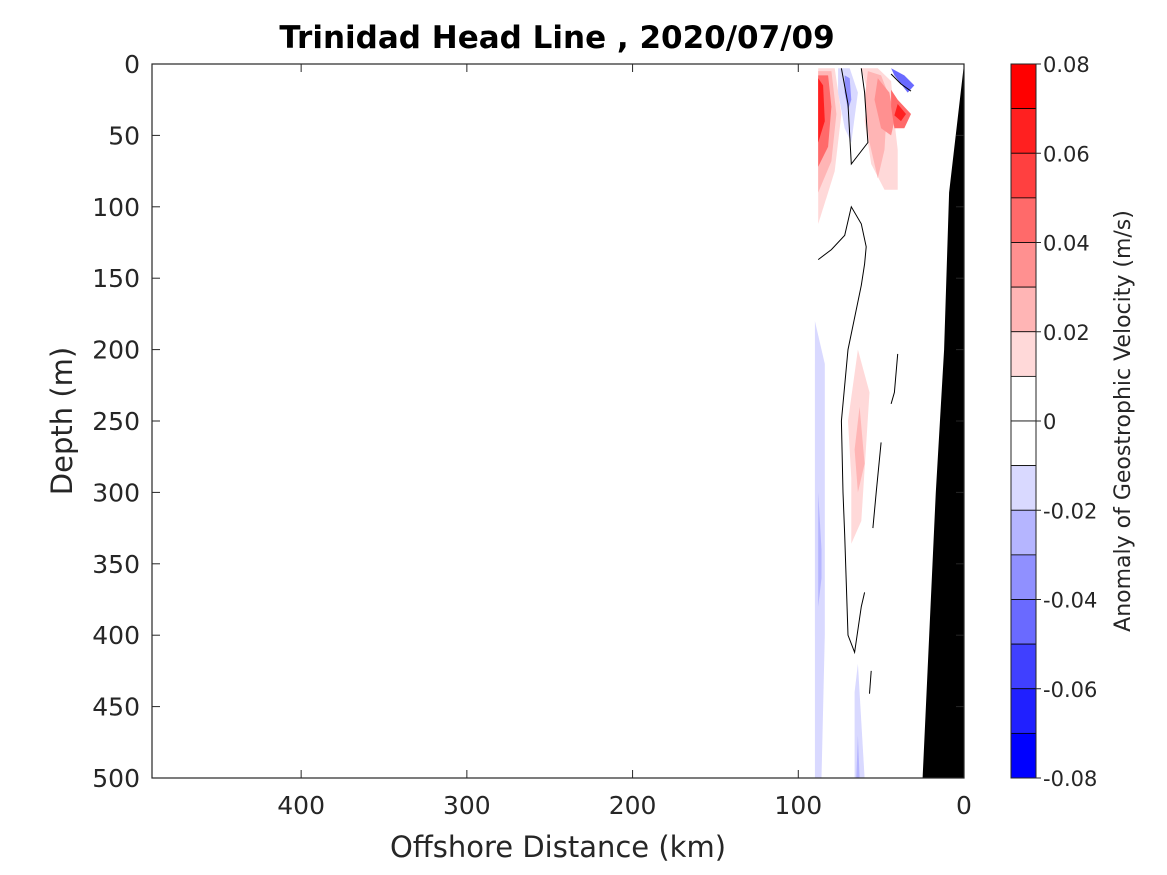 The width and height of the screenshot is (1167, 875). Describe the element at coordinates (116, 564) in the screenshot. I see `y-tick-label: 350` at that location.